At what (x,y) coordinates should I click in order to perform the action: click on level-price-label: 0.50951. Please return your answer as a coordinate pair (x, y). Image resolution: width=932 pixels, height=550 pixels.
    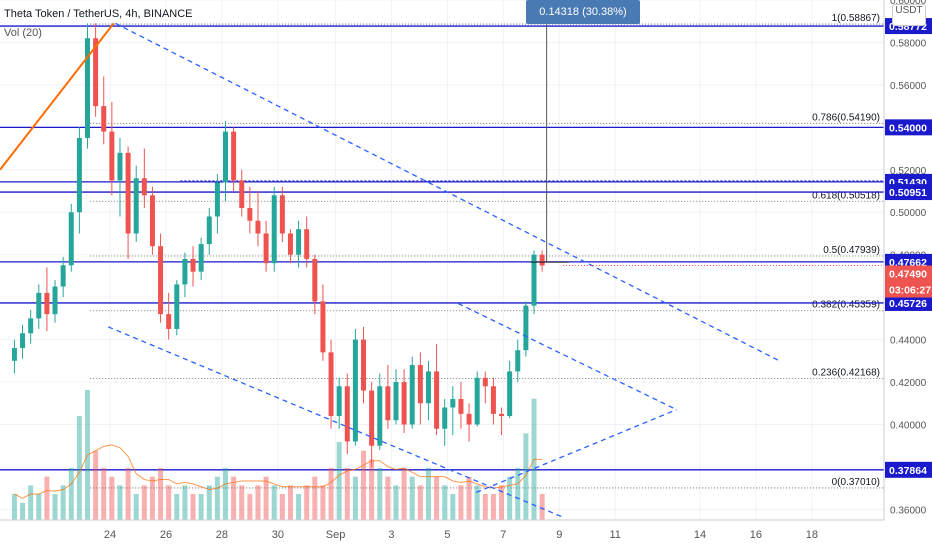
    Looking at the image, I should click on (908, 193).